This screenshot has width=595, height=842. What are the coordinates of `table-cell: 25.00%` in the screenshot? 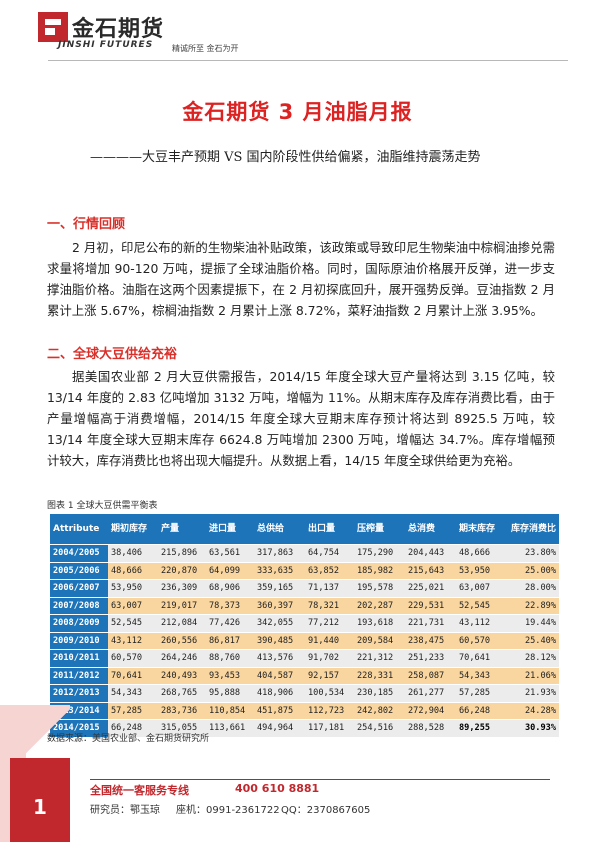 It's located at (533, 571).